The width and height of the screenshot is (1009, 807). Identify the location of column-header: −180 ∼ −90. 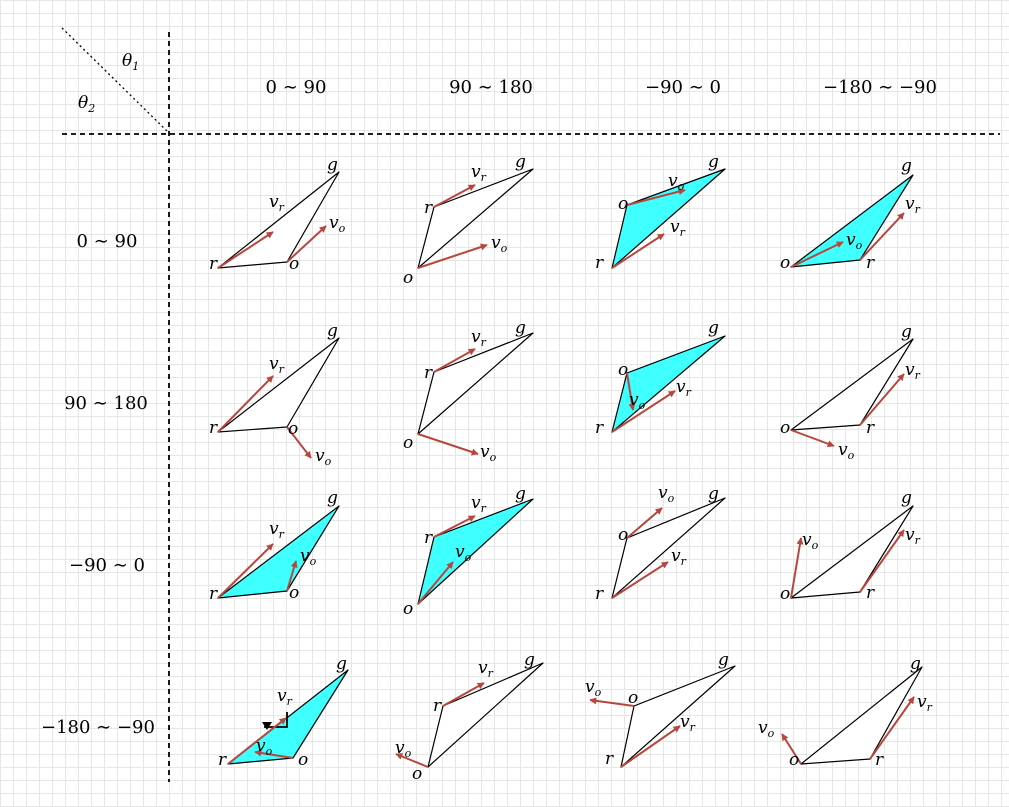
(880, 87).